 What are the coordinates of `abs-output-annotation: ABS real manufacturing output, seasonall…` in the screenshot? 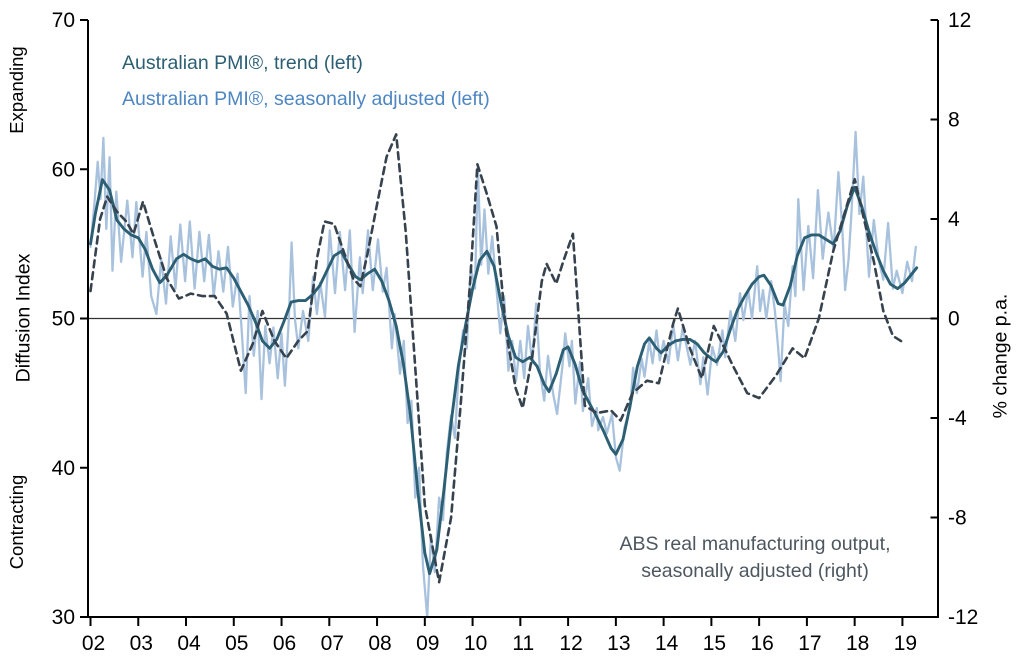 It's located at (755, 558).